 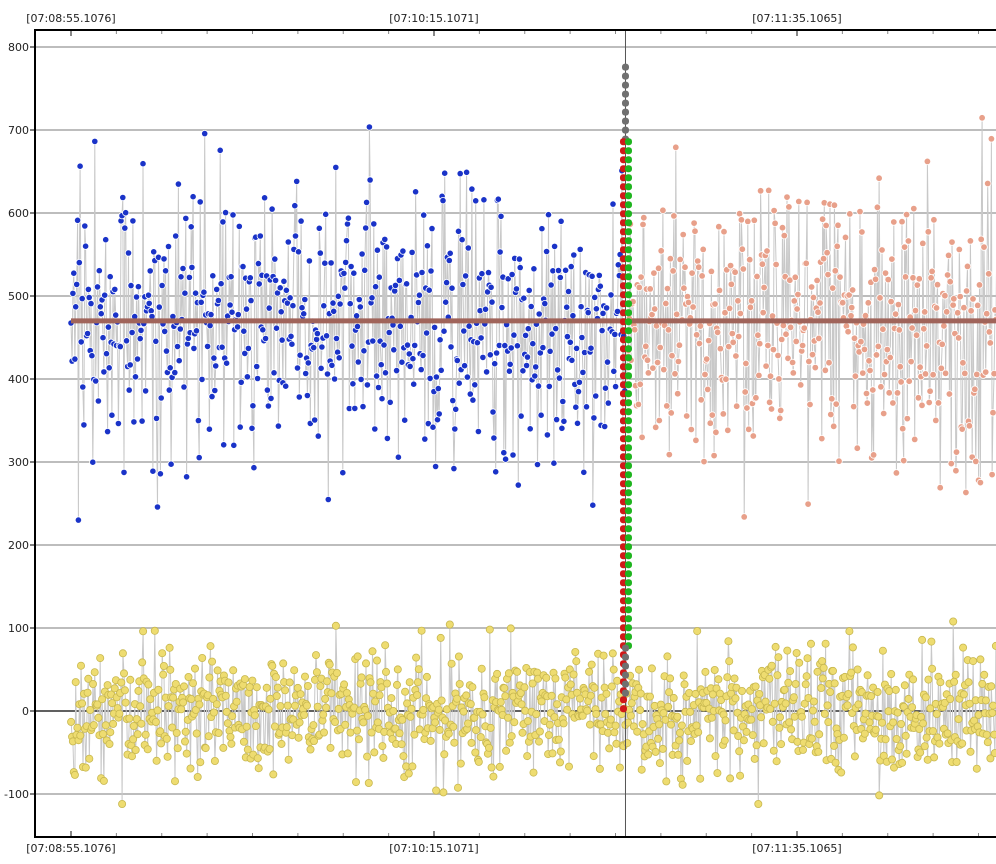 I want to click on time-label-bottom-0: [07:08:55.1076], so click(x=70, y=848).